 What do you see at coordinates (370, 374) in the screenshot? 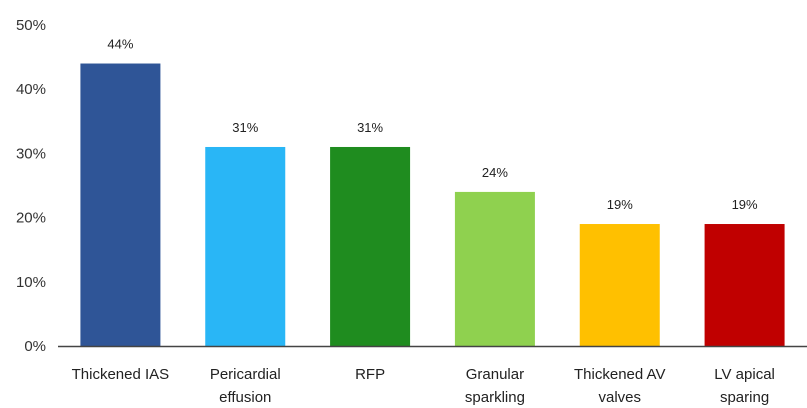
I see `x-tick-label: RFP` at bounding box center [370, 374].